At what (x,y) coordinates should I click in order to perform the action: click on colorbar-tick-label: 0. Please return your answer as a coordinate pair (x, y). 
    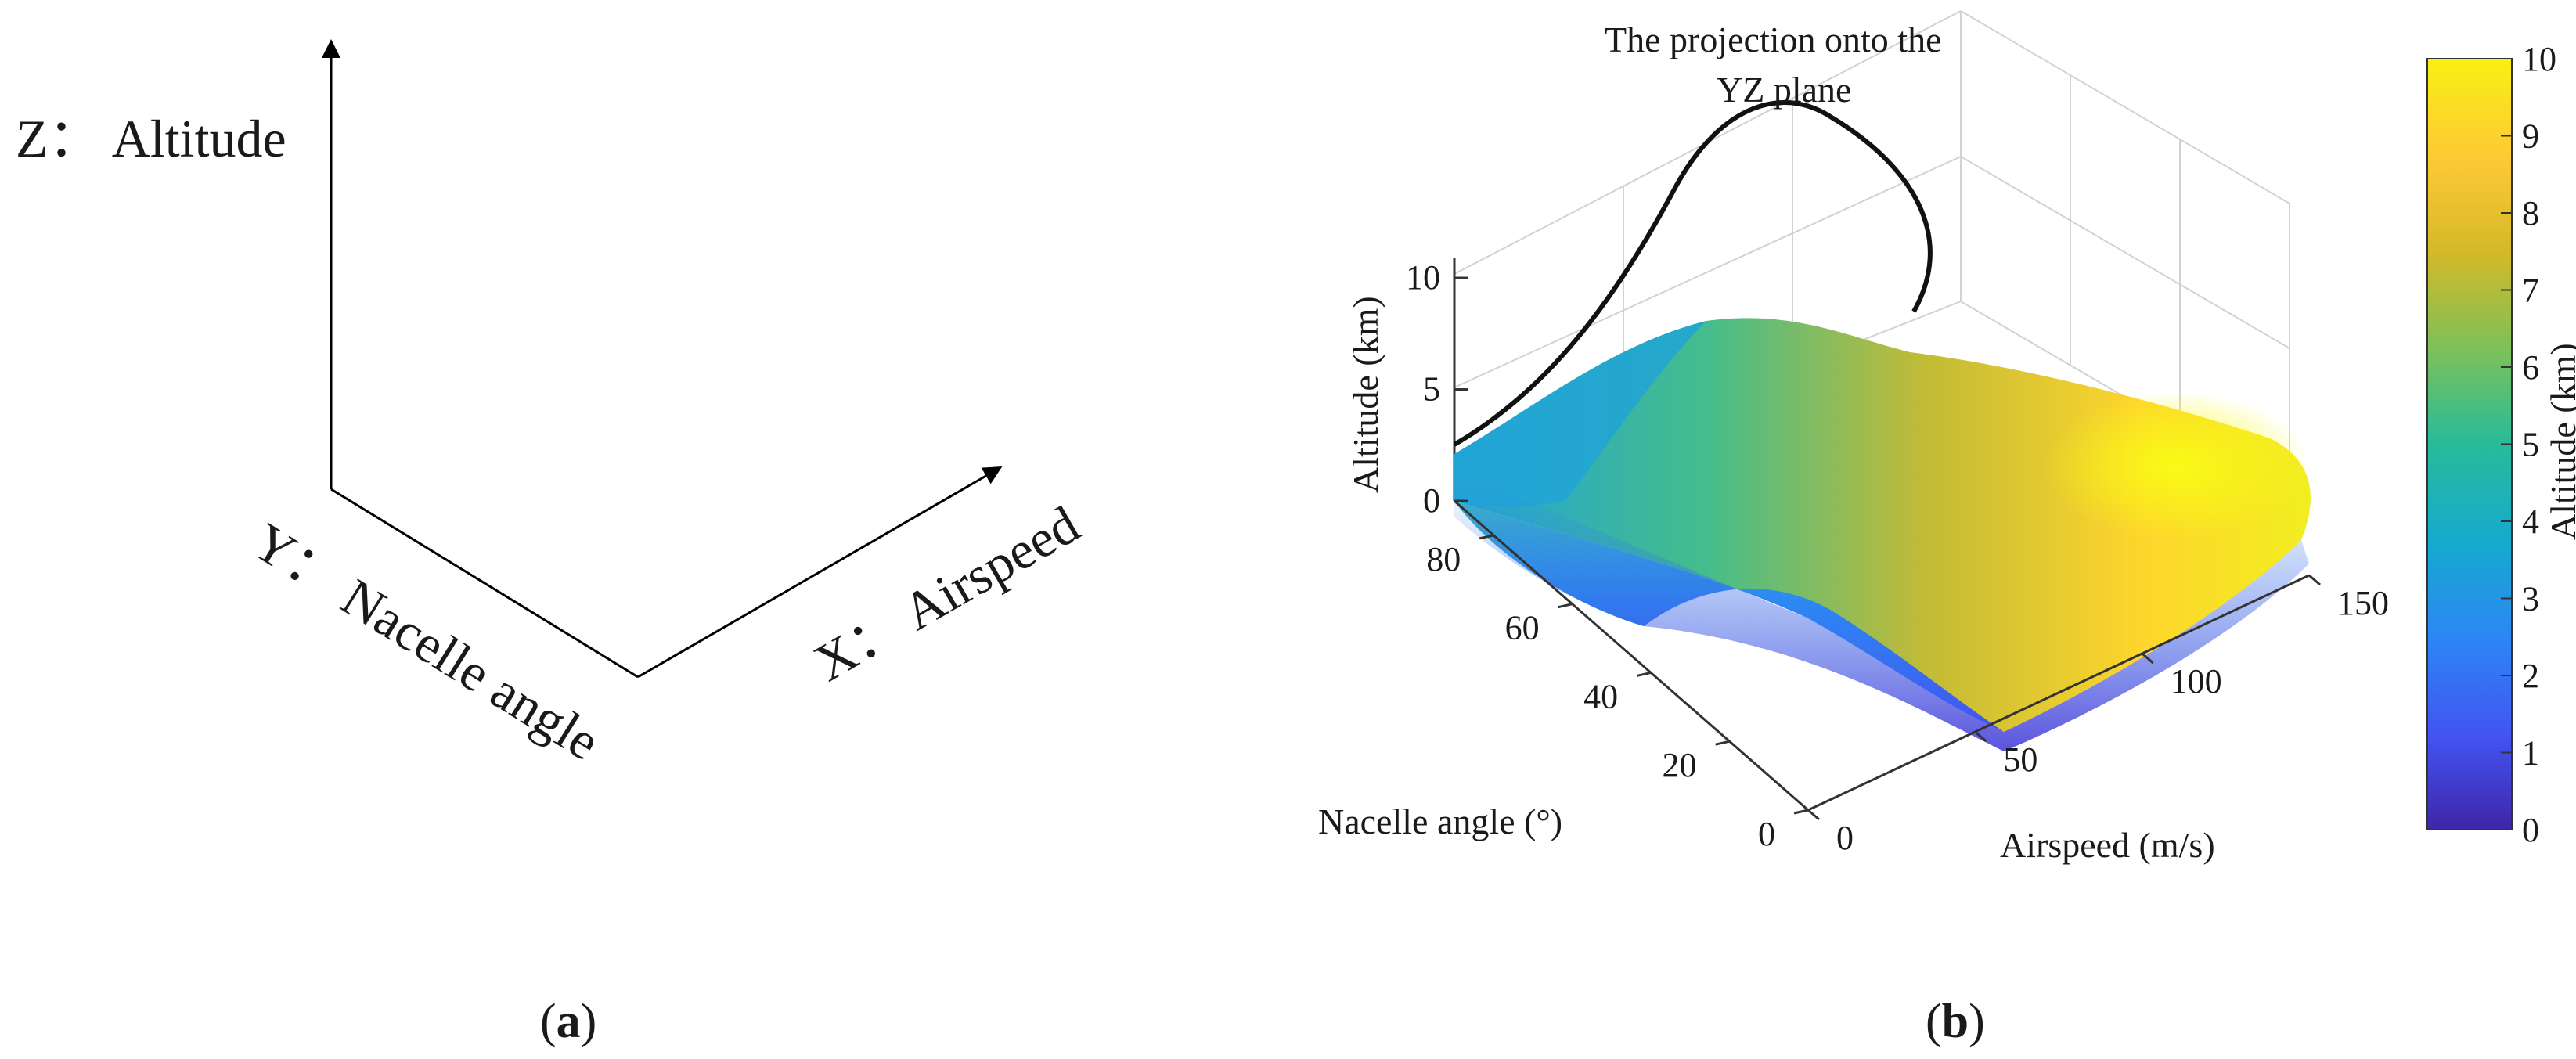
    Looking at the image, I should click on (2530, 830).